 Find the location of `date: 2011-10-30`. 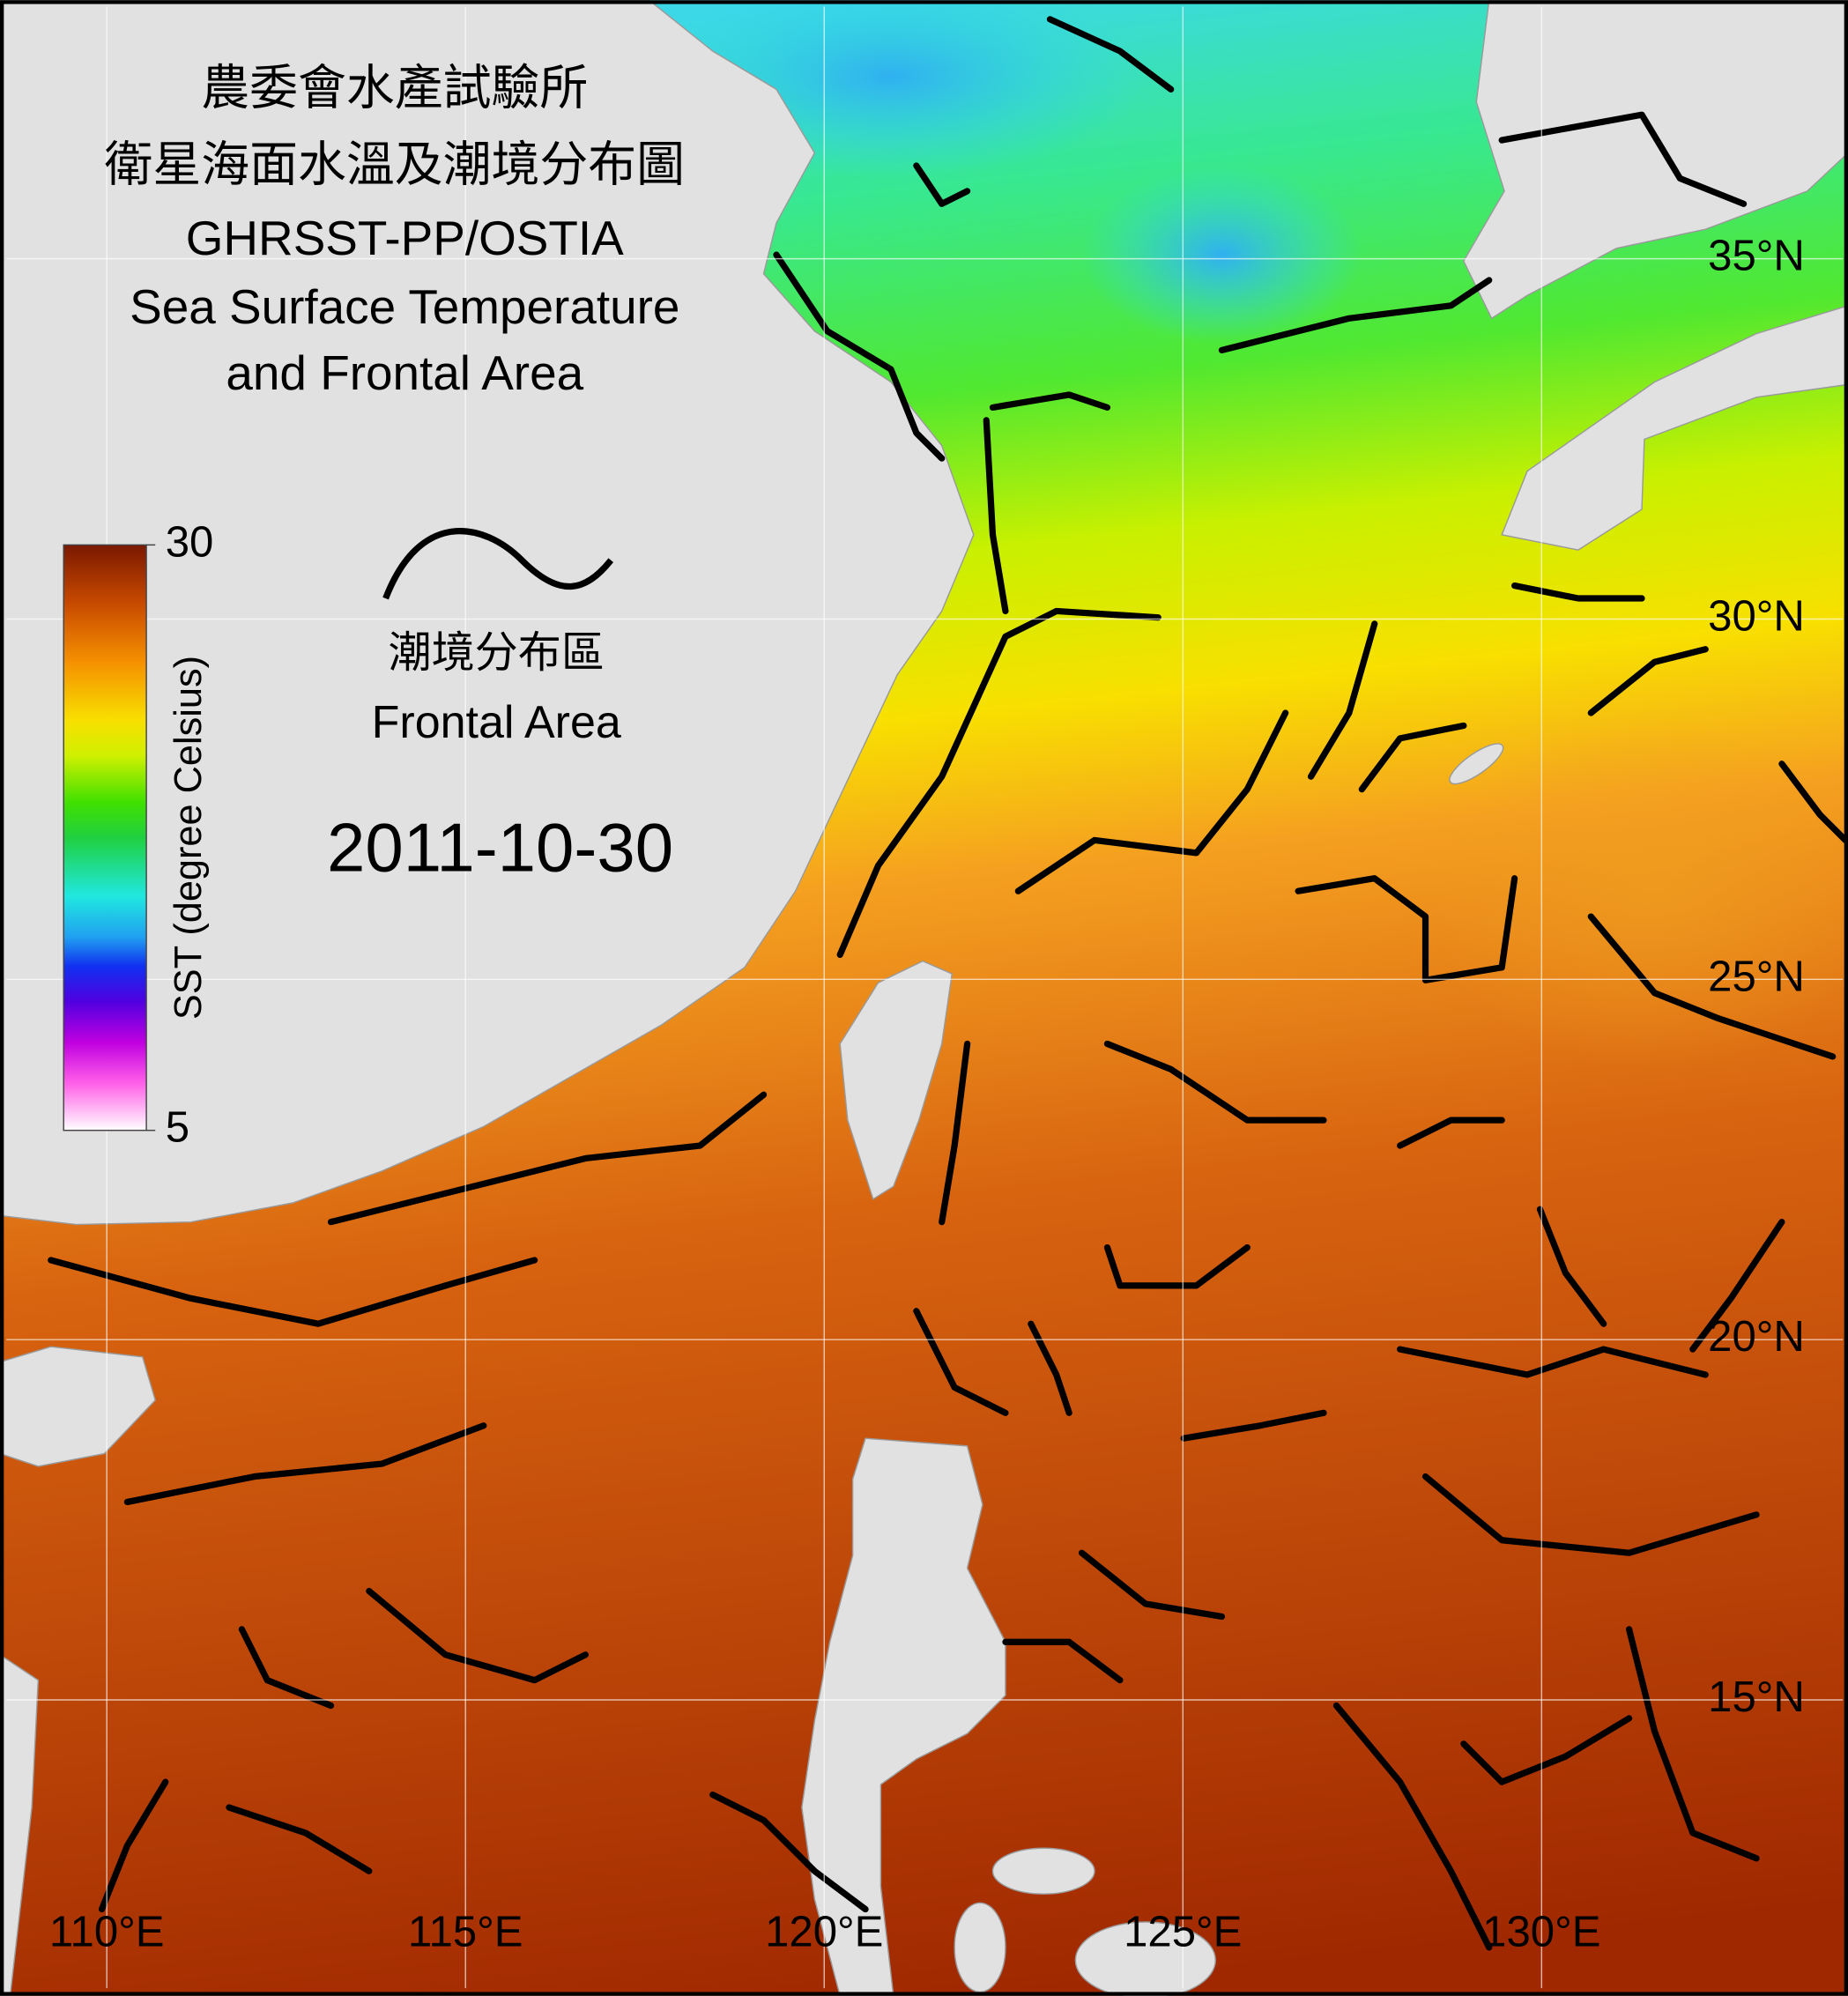

date: 2011-10-30 is located at coordinates (500, 847).